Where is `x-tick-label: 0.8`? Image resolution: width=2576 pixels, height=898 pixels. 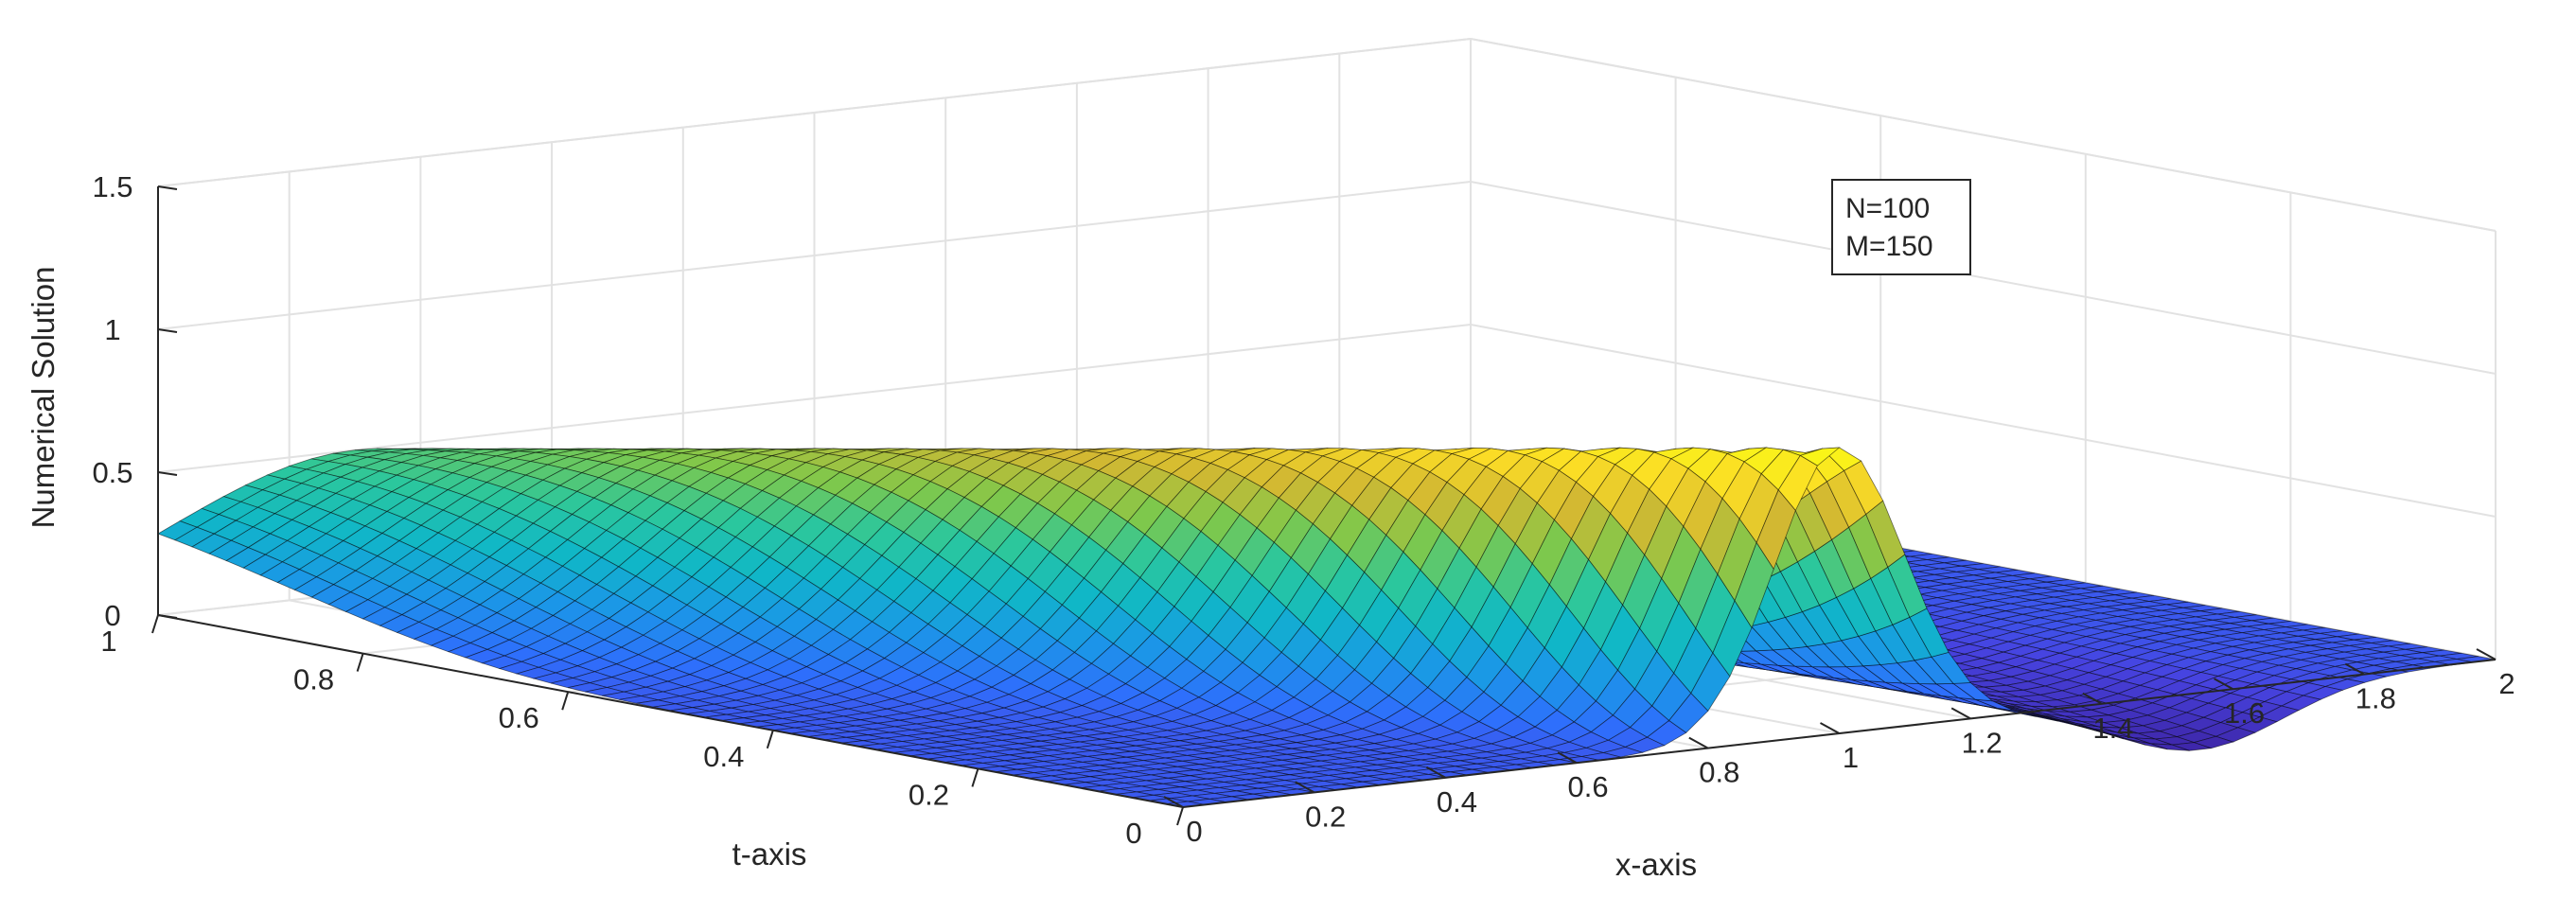 x-tick-label: 0.8 is located at coordinates (1719, 772).